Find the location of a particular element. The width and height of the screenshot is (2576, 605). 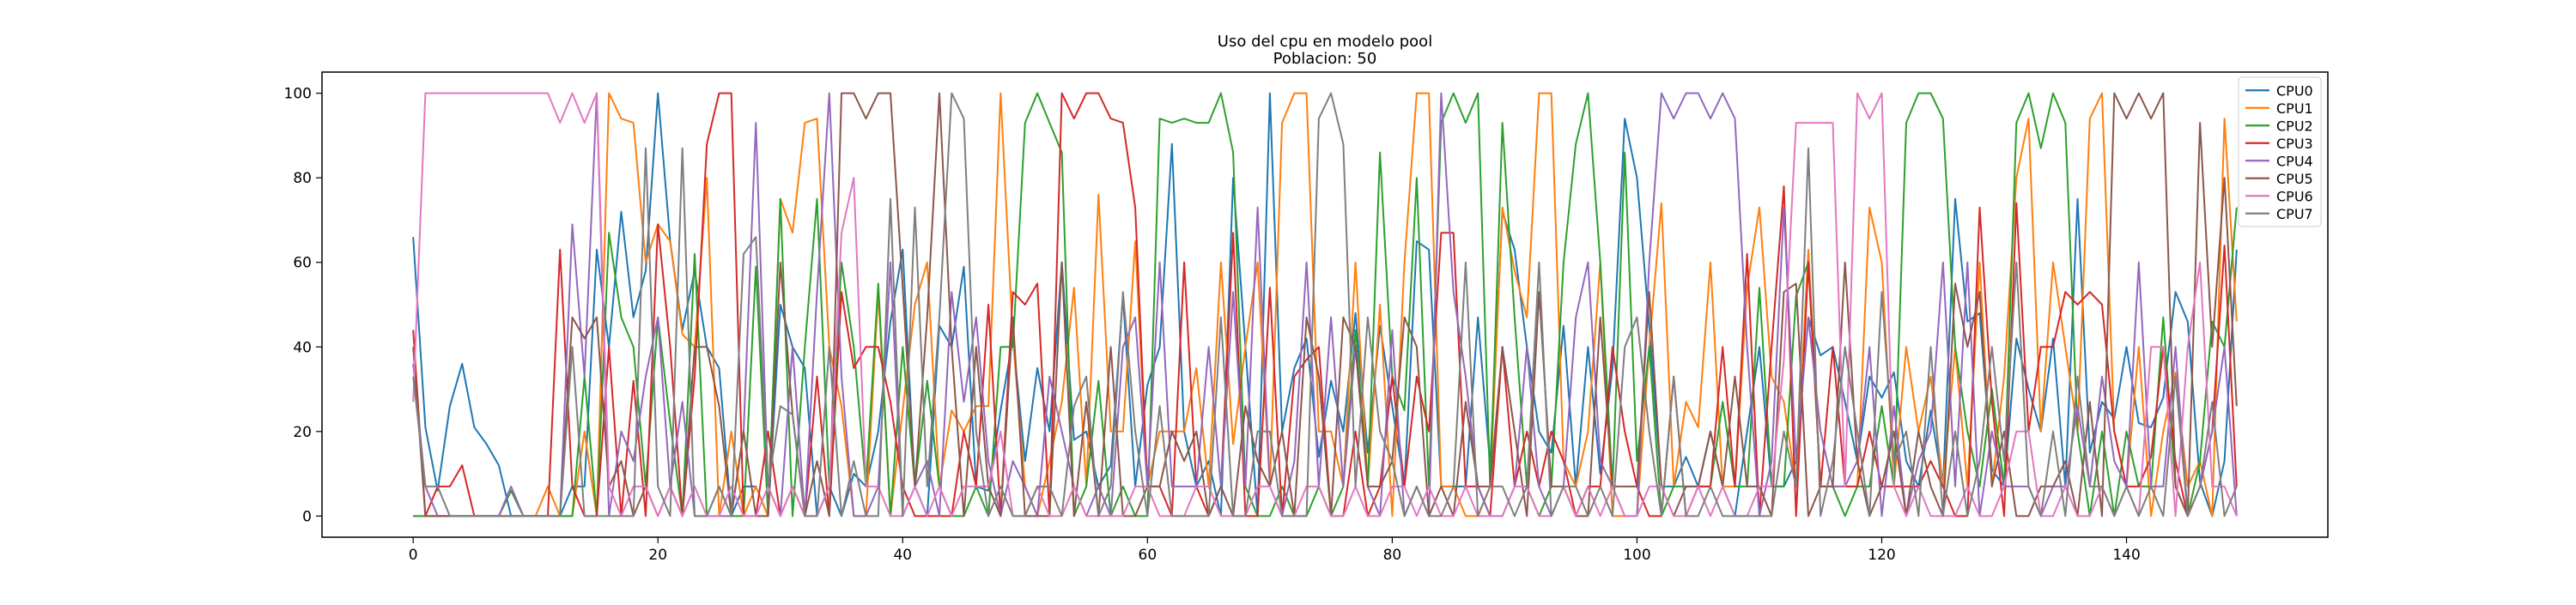

x-tick-label: 20 is located at coordinates (658, 555).